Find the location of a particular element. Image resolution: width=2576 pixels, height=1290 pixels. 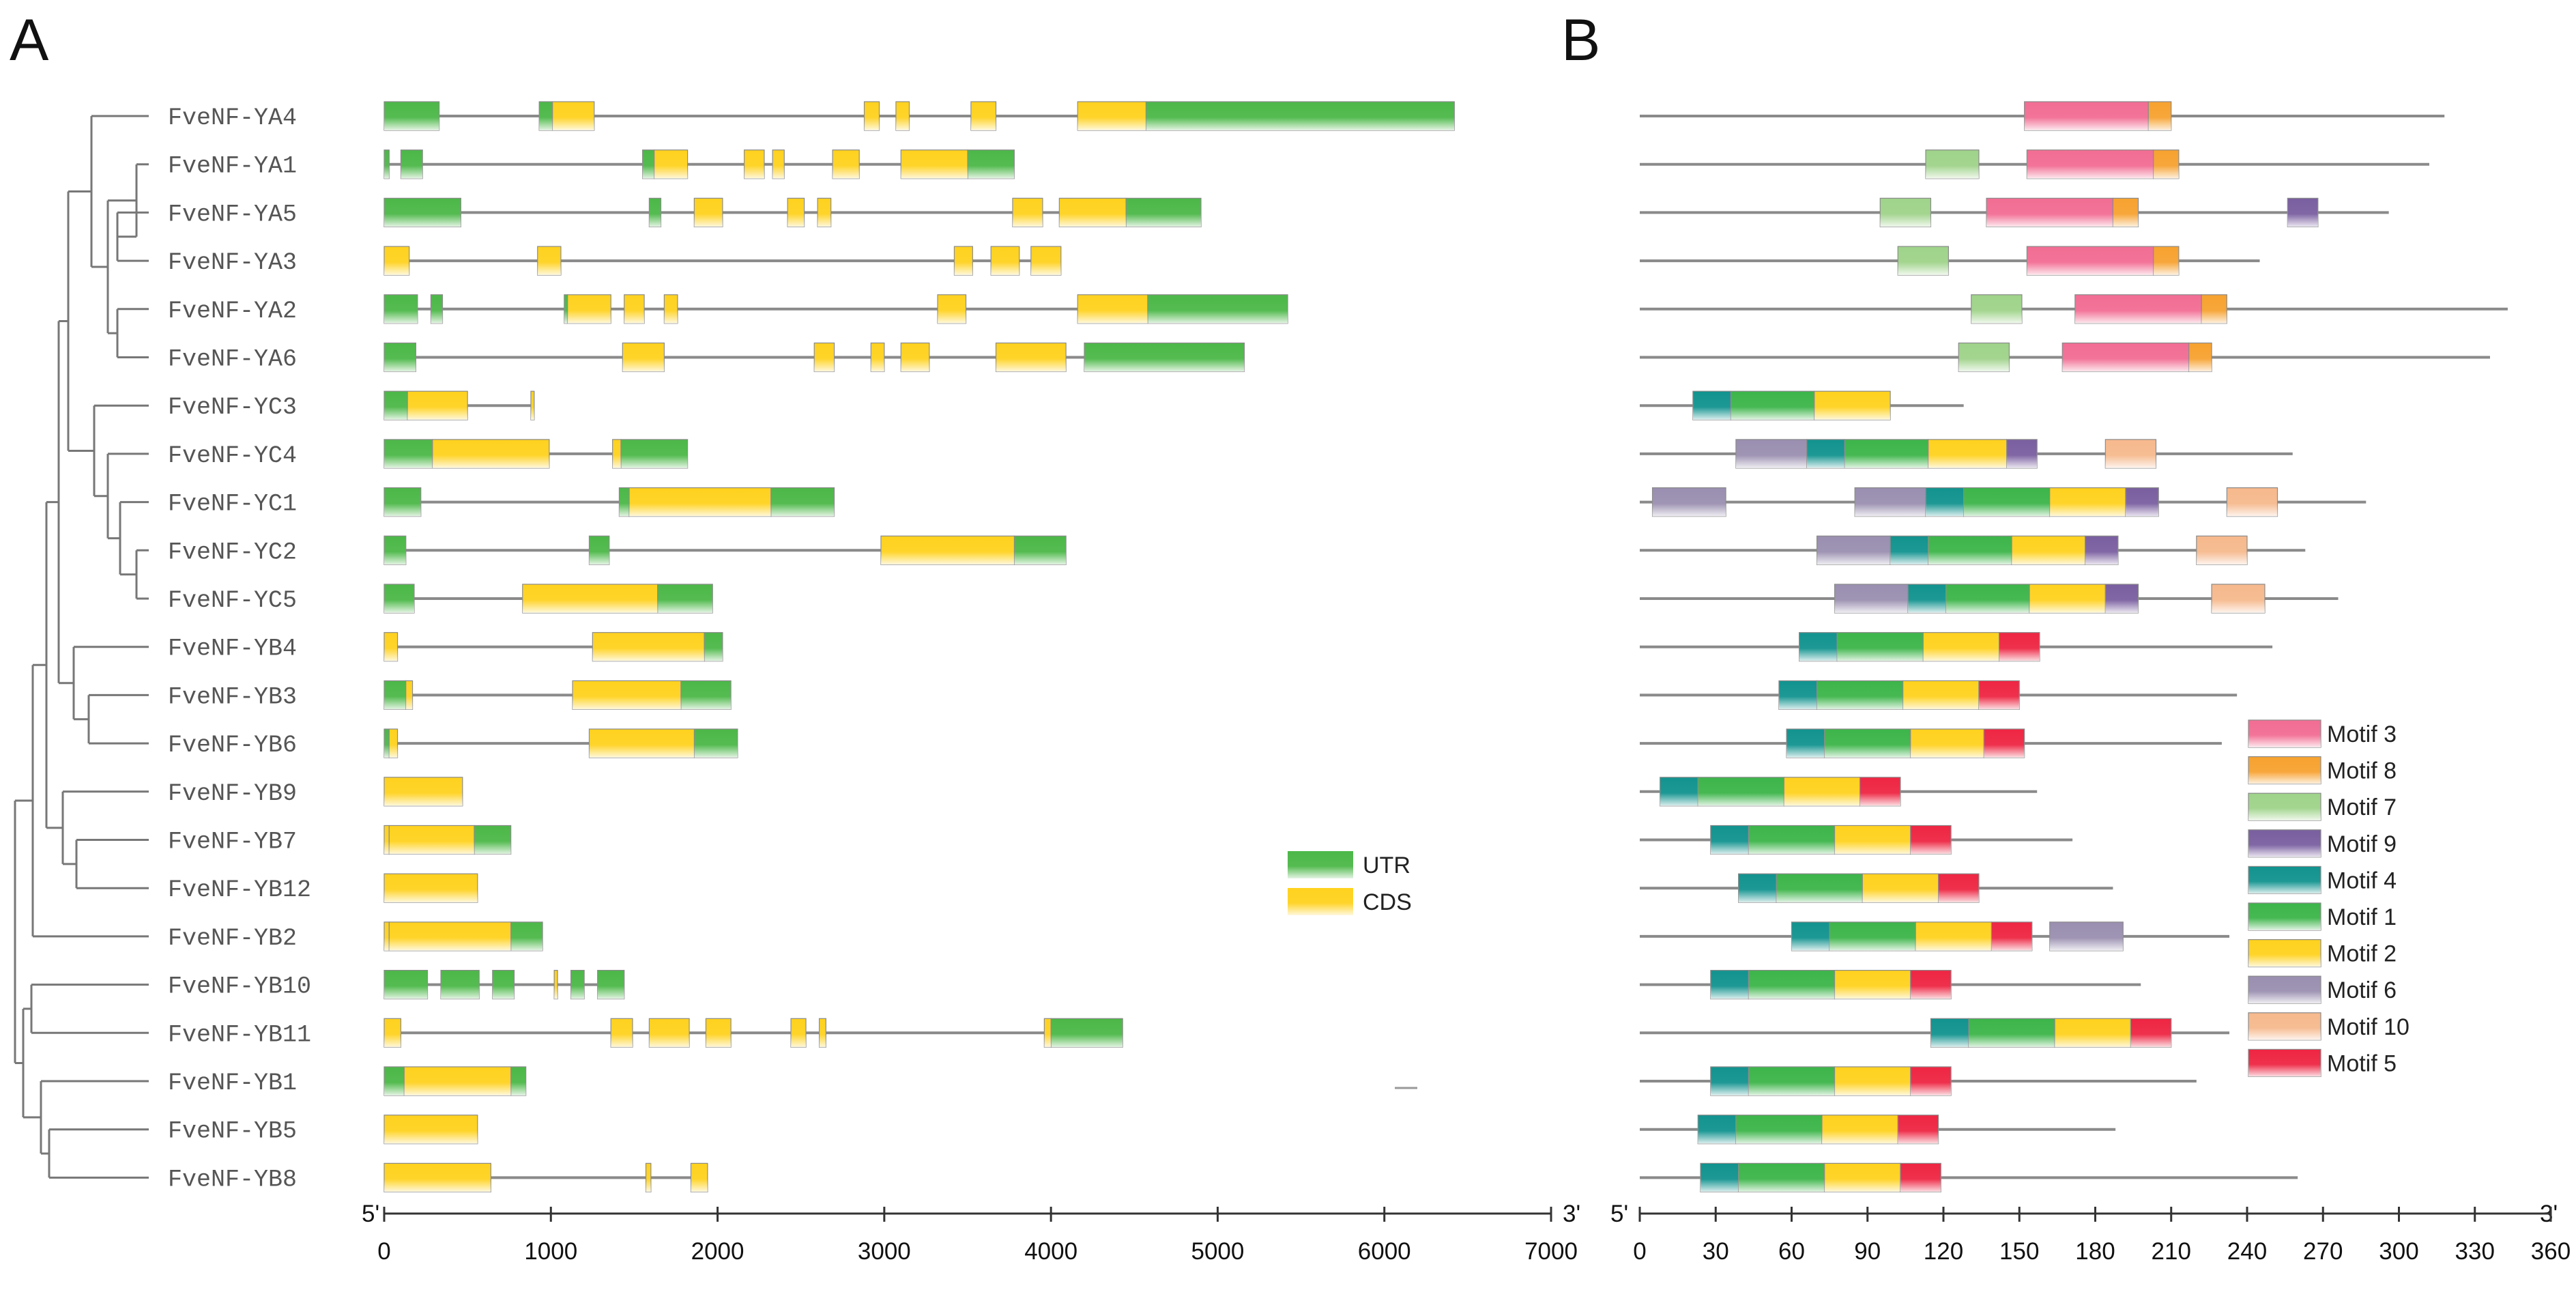

panel-b-letter: B is located at coordinates (1580, 40).